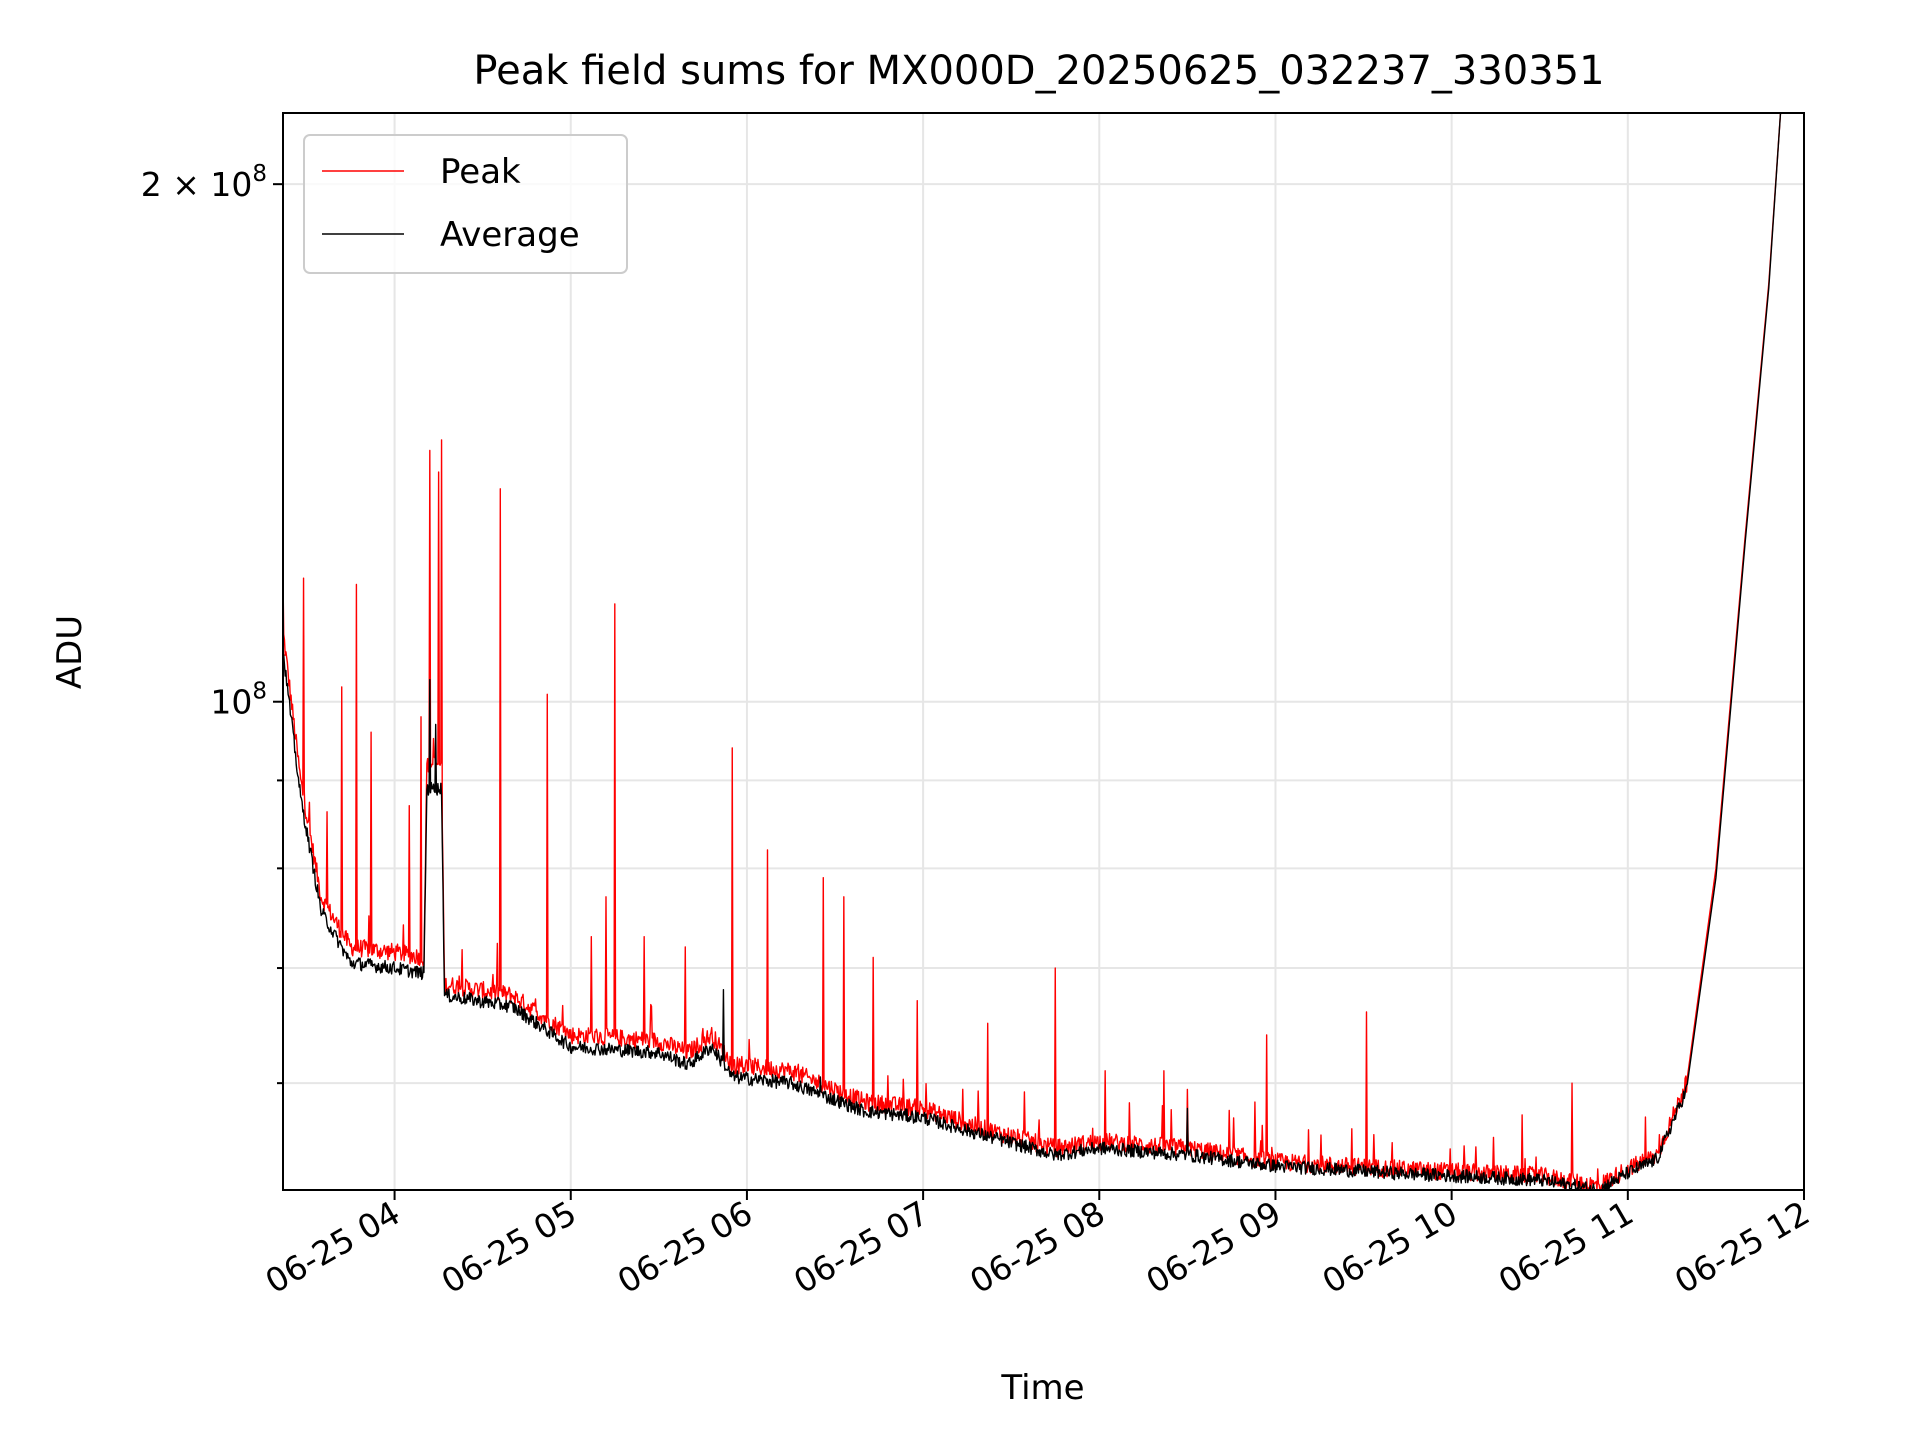  Describe the element at coordinates (480, 172) in the screenshot. I see `legend-label-peak: Peak` at that location.